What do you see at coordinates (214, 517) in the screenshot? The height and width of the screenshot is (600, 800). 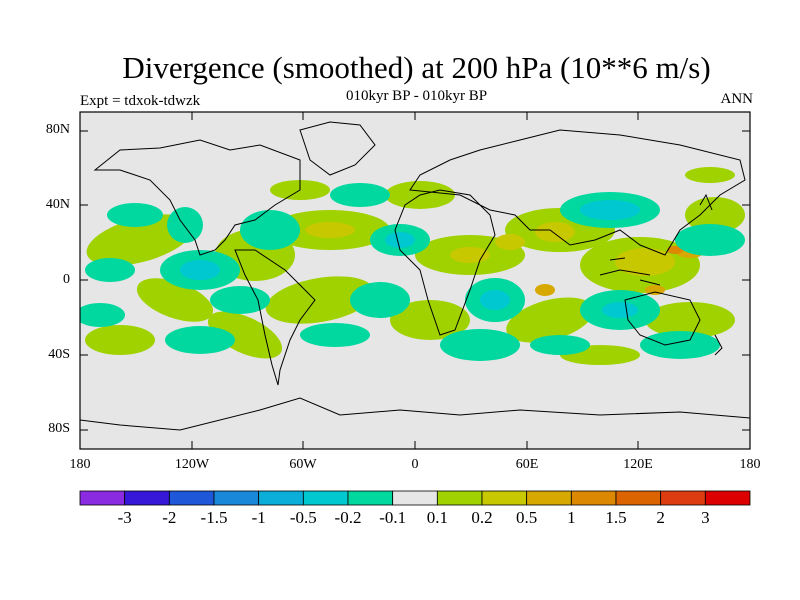 I see `colorbar-label: -1.5` at bounding box center [214, 517].